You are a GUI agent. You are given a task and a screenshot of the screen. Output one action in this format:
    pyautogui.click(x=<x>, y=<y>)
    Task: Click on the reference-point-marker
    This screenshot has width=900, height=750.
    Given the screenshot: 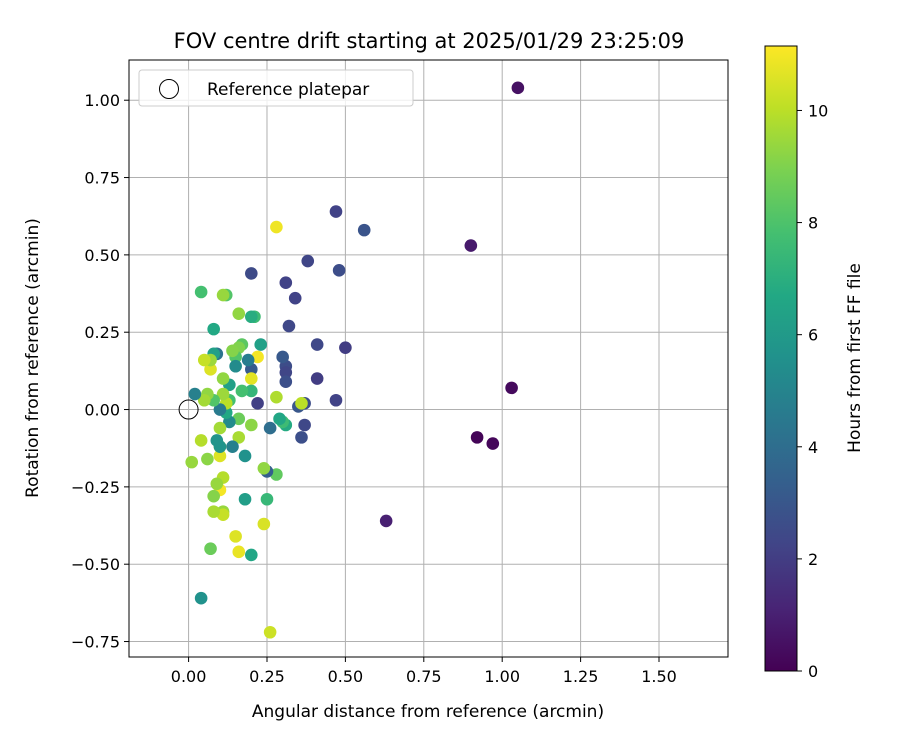 What is the action you would take?
    pyautogui.click(x=188, y=409)
    